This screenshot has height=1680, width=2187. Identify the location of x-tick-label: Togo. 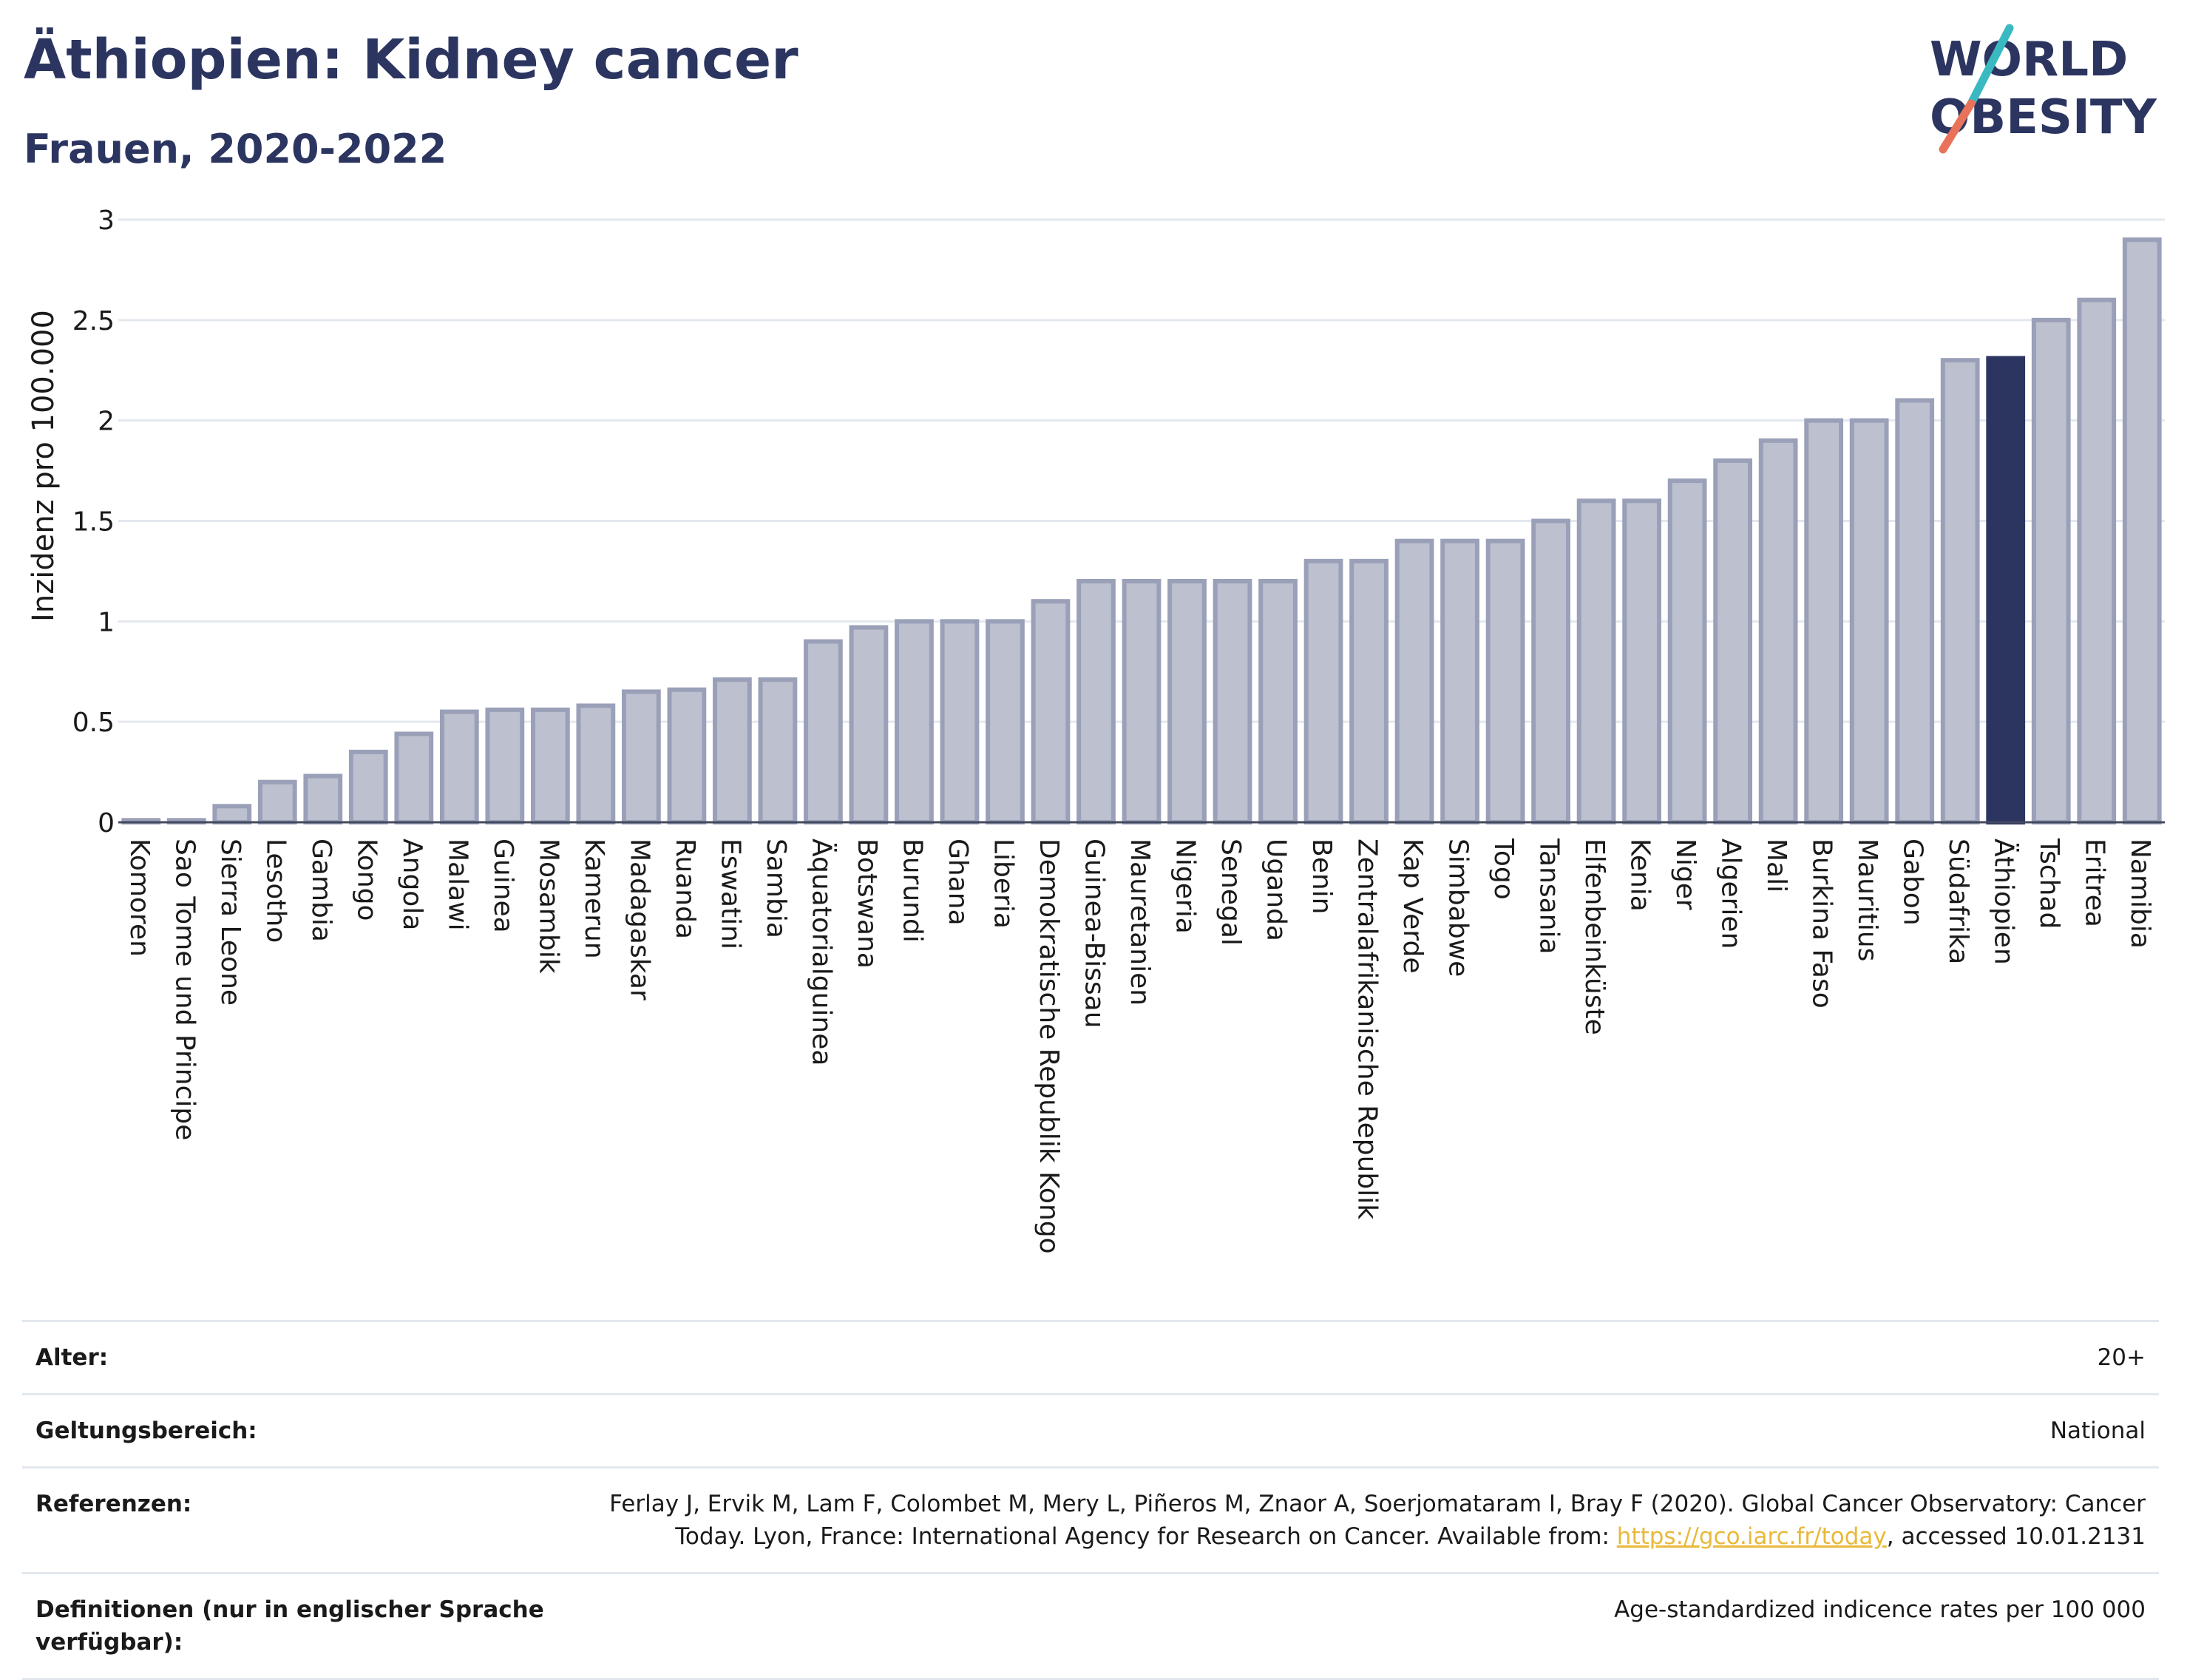
(1503, 869).